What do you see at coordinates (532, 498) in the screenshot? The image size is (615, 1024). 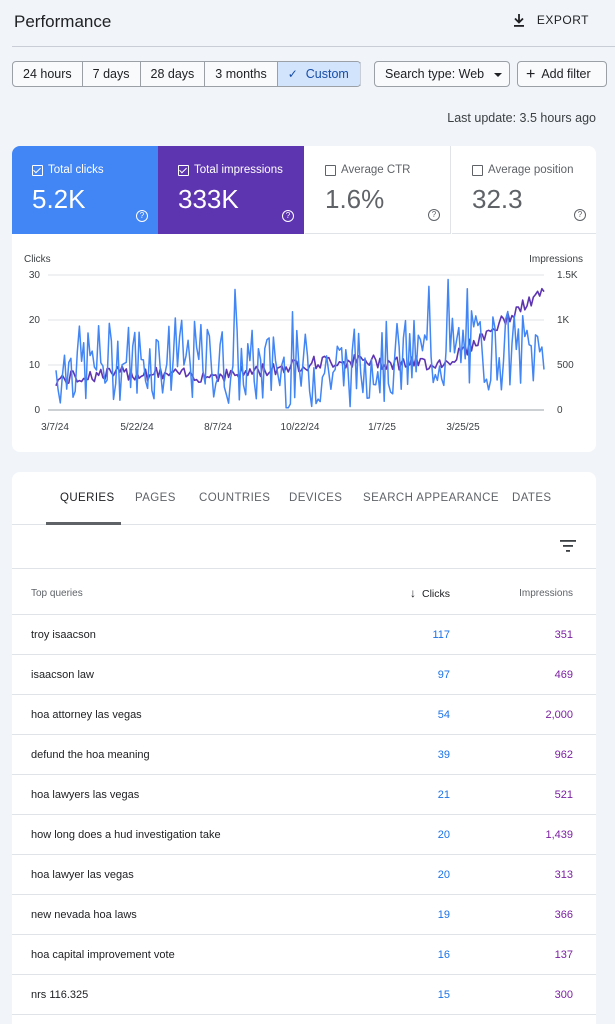 I see `tab-dates: DATES` at bounding box center [532, 498].